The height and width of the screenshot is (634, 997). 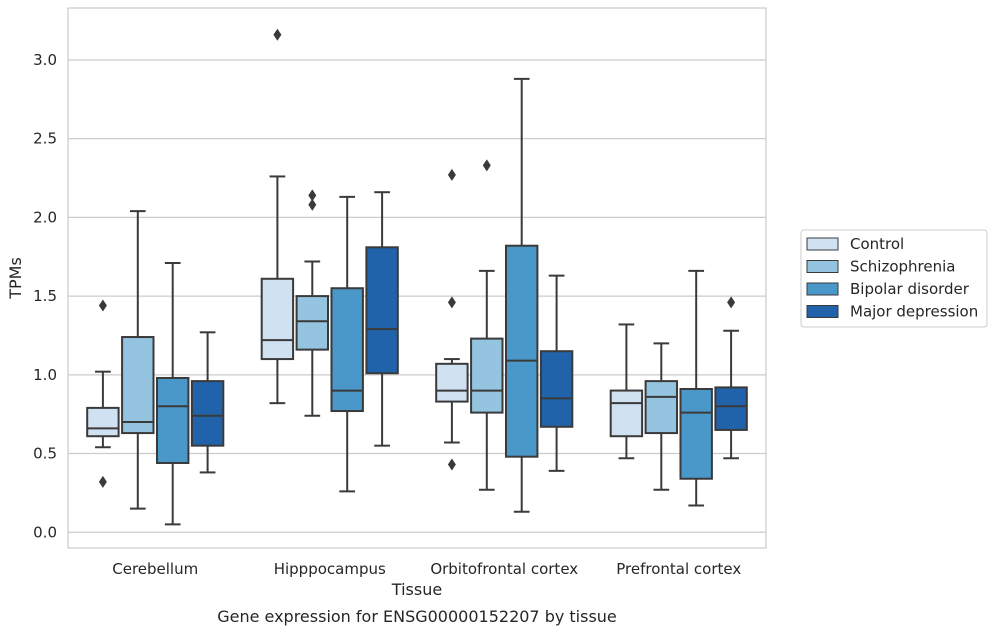 I want to click on y-axis-label: TPMs, so click(x=15, y=278).